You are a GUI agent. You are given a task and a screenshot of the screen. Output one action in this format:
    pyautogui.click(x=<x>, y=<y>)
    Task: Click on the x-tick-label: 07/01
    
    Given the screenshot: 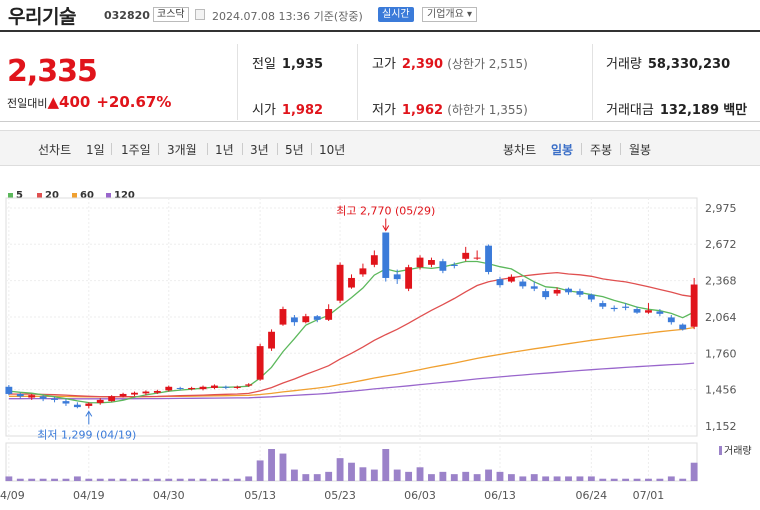 What is the action you would take?
    pyautogui.click(x=649, y=495)
    